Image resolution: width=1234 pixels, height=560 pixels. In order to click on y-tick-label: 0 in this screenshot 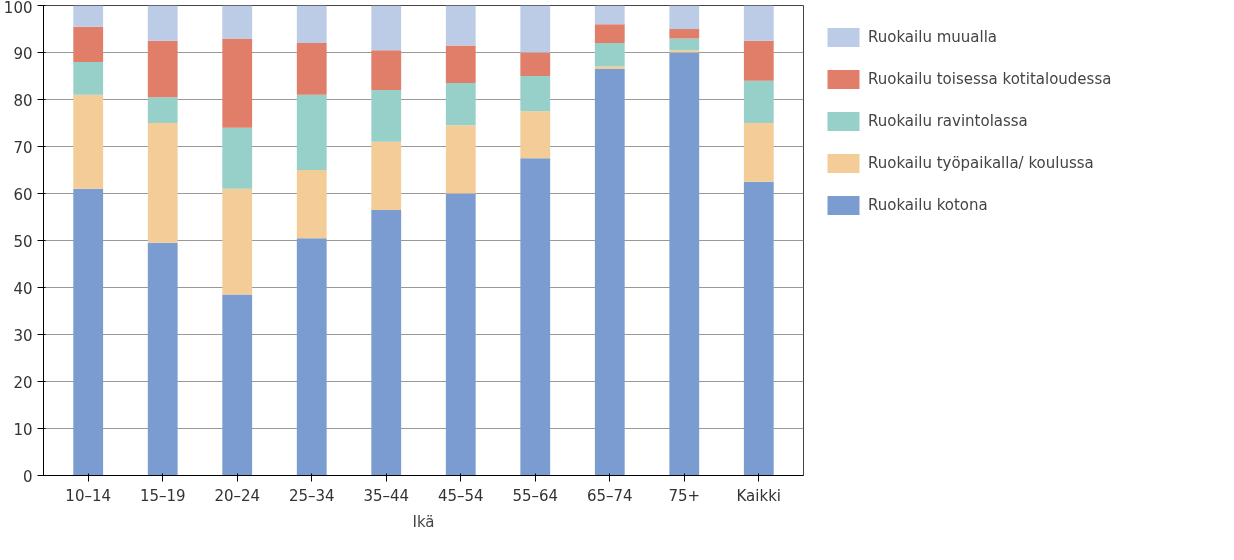, I will do `click(27, 476)`.